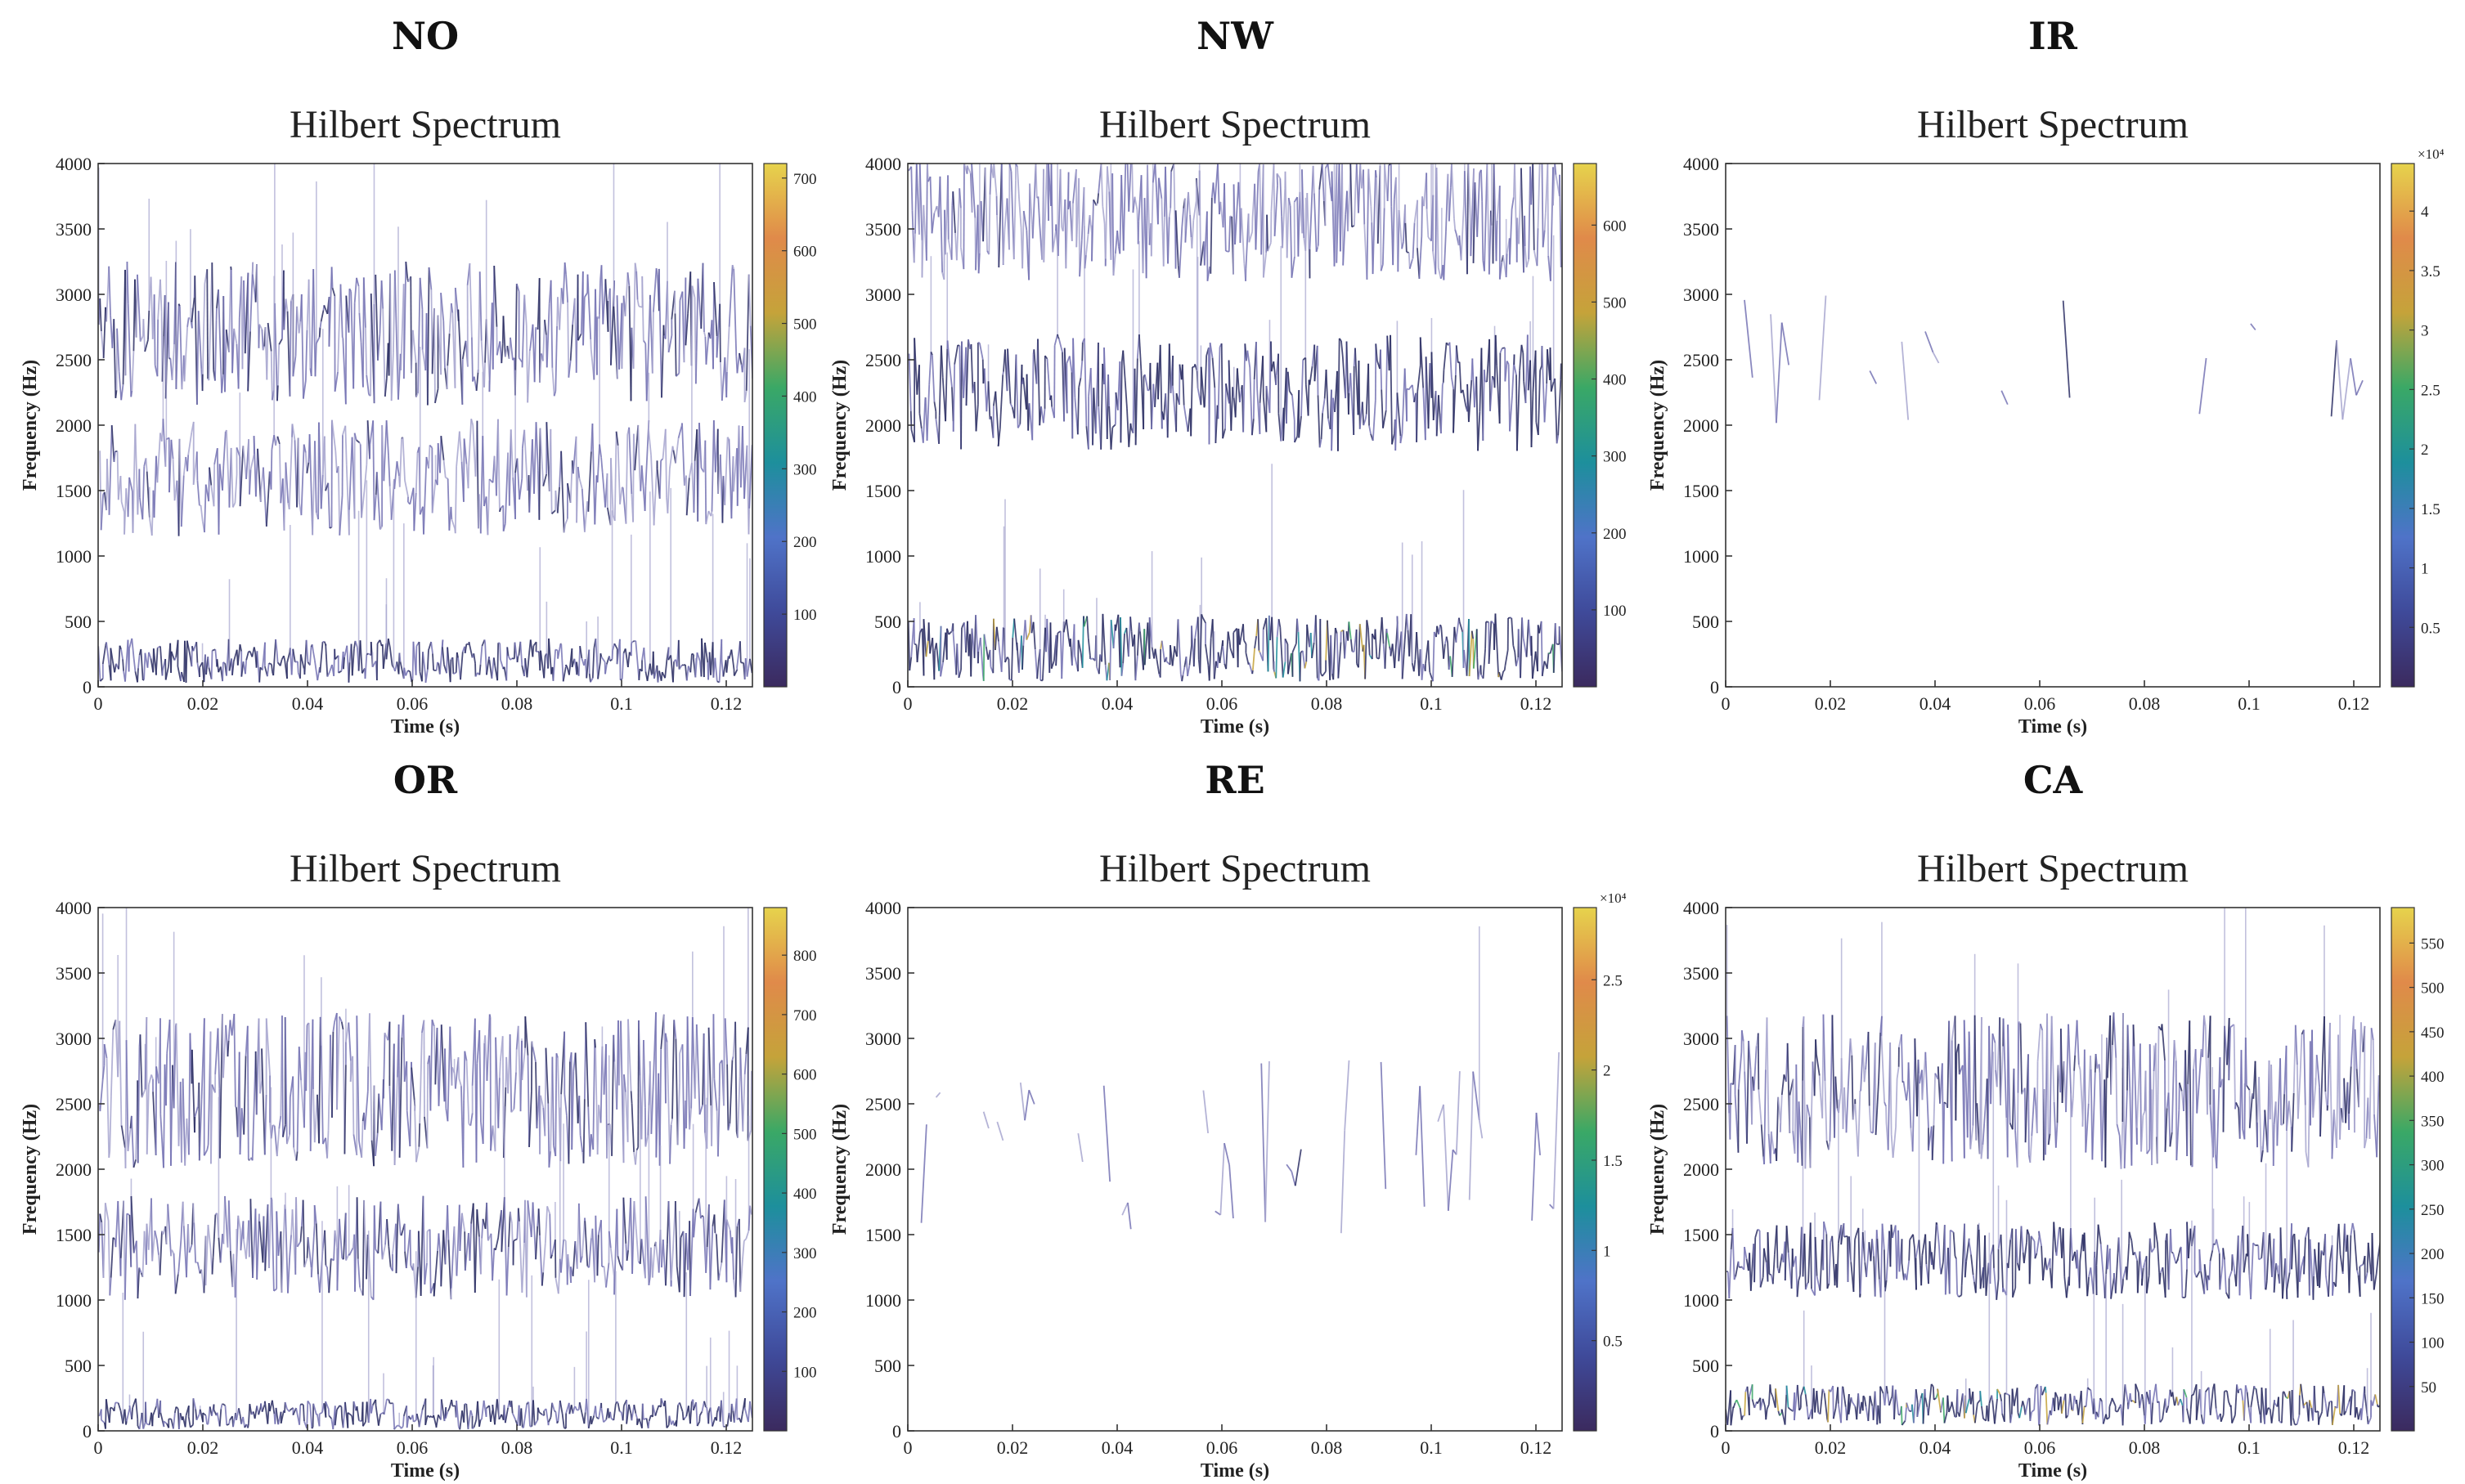  What do you see at coordinates (2054, 780) in the screenshot?
I see `panel-title: CA` at bounding box center [2054, 780].